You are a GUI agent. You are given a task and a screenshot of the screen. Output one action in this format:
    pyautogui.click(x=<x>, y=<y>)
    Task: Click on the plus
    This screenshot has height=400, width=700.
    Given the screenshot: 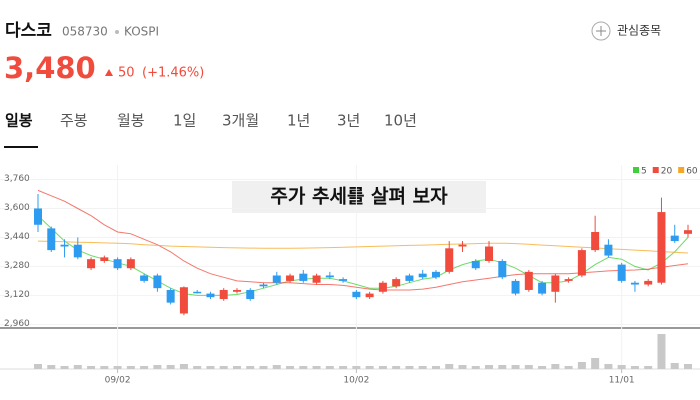 What is the action you would take?
    pyautogui.click(x=601, y=31)
    